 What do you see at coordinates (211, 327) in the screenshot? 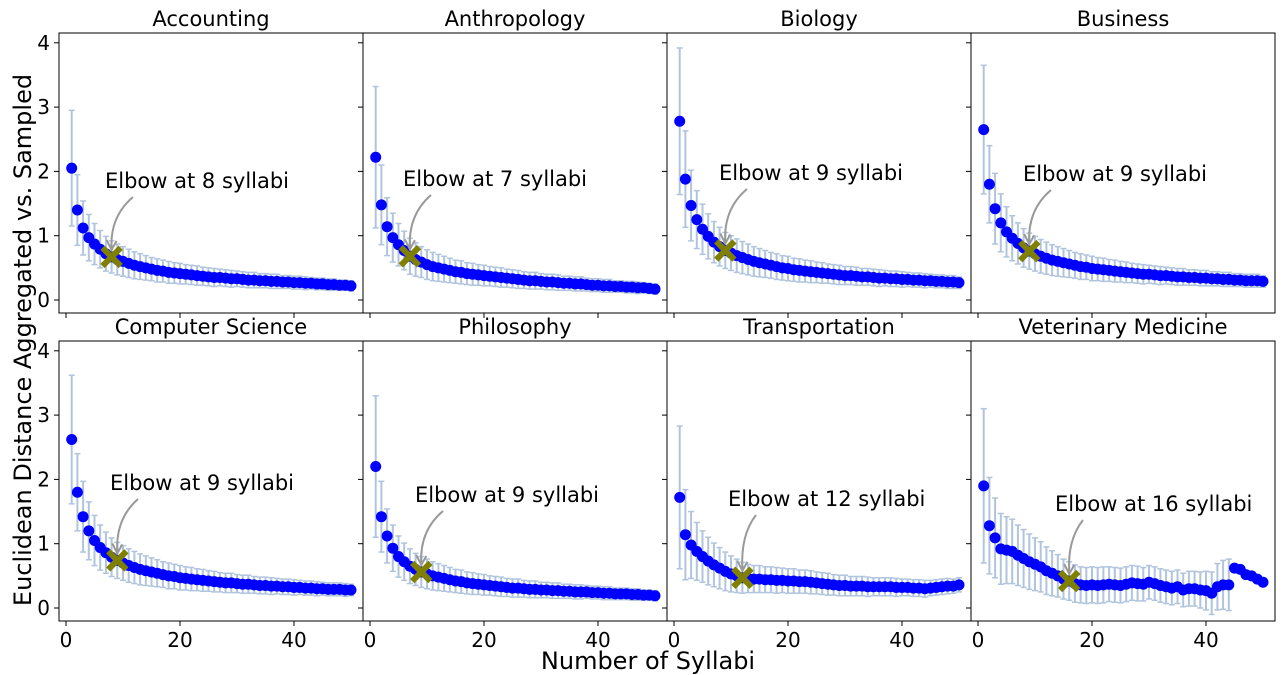
I see `panel-title: Computer Science` at bounding box center [211, 327].